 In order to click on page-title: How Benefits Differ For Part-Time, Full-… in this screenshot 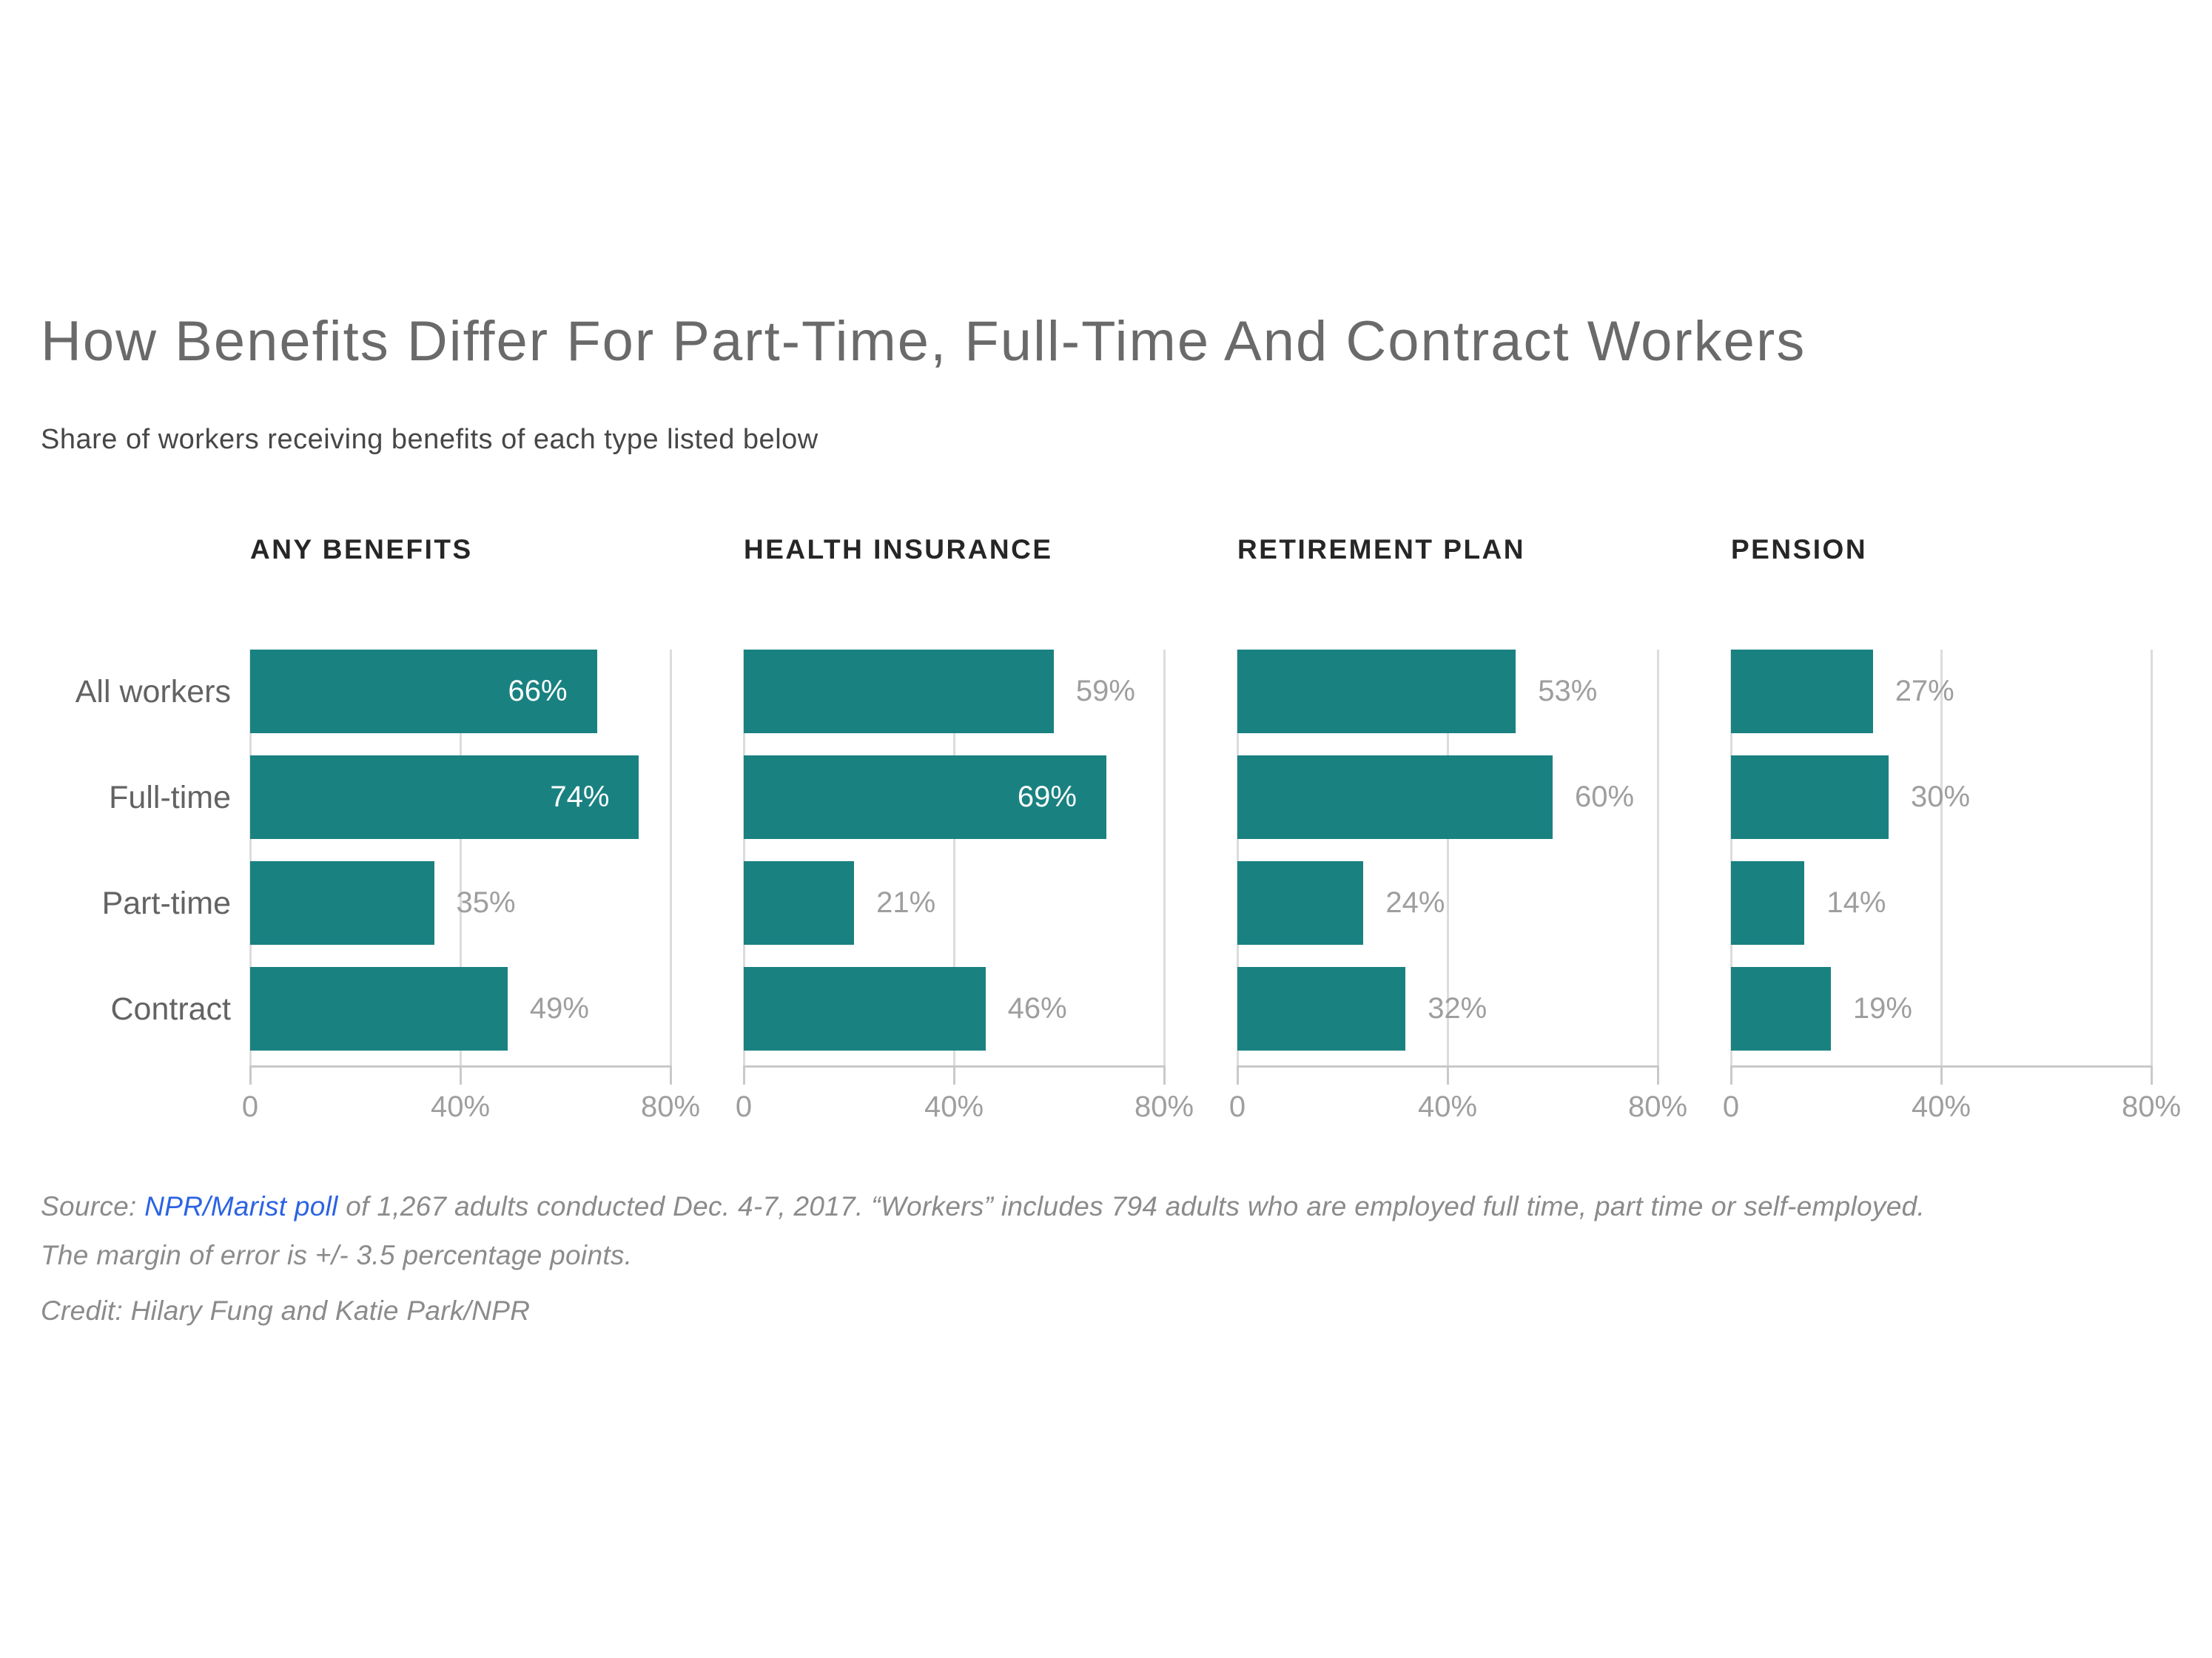, I will do `click(924, 341)`.